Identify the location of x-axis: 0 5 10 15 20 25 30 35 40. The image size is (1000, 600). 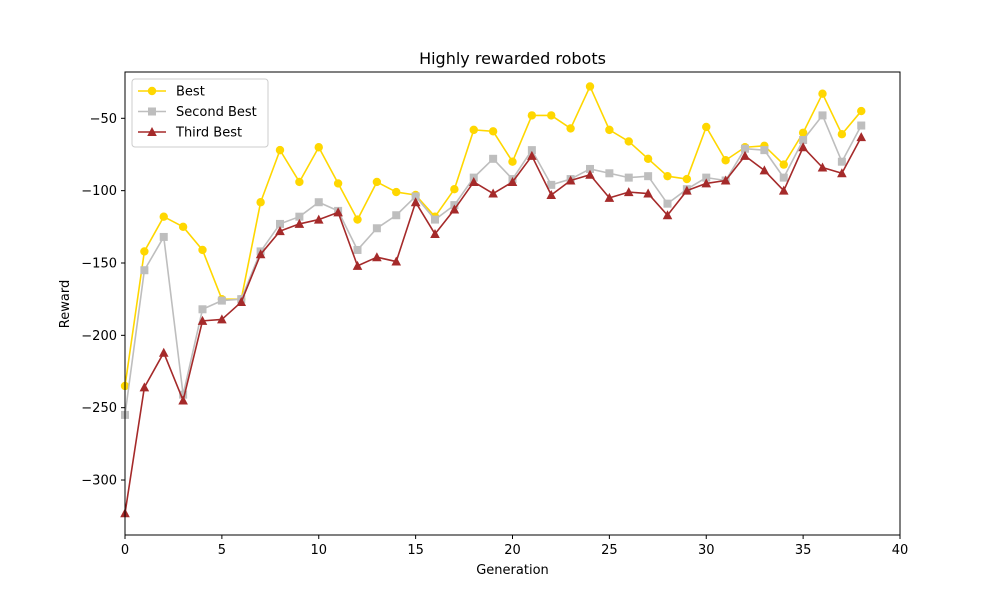
(514, 546).